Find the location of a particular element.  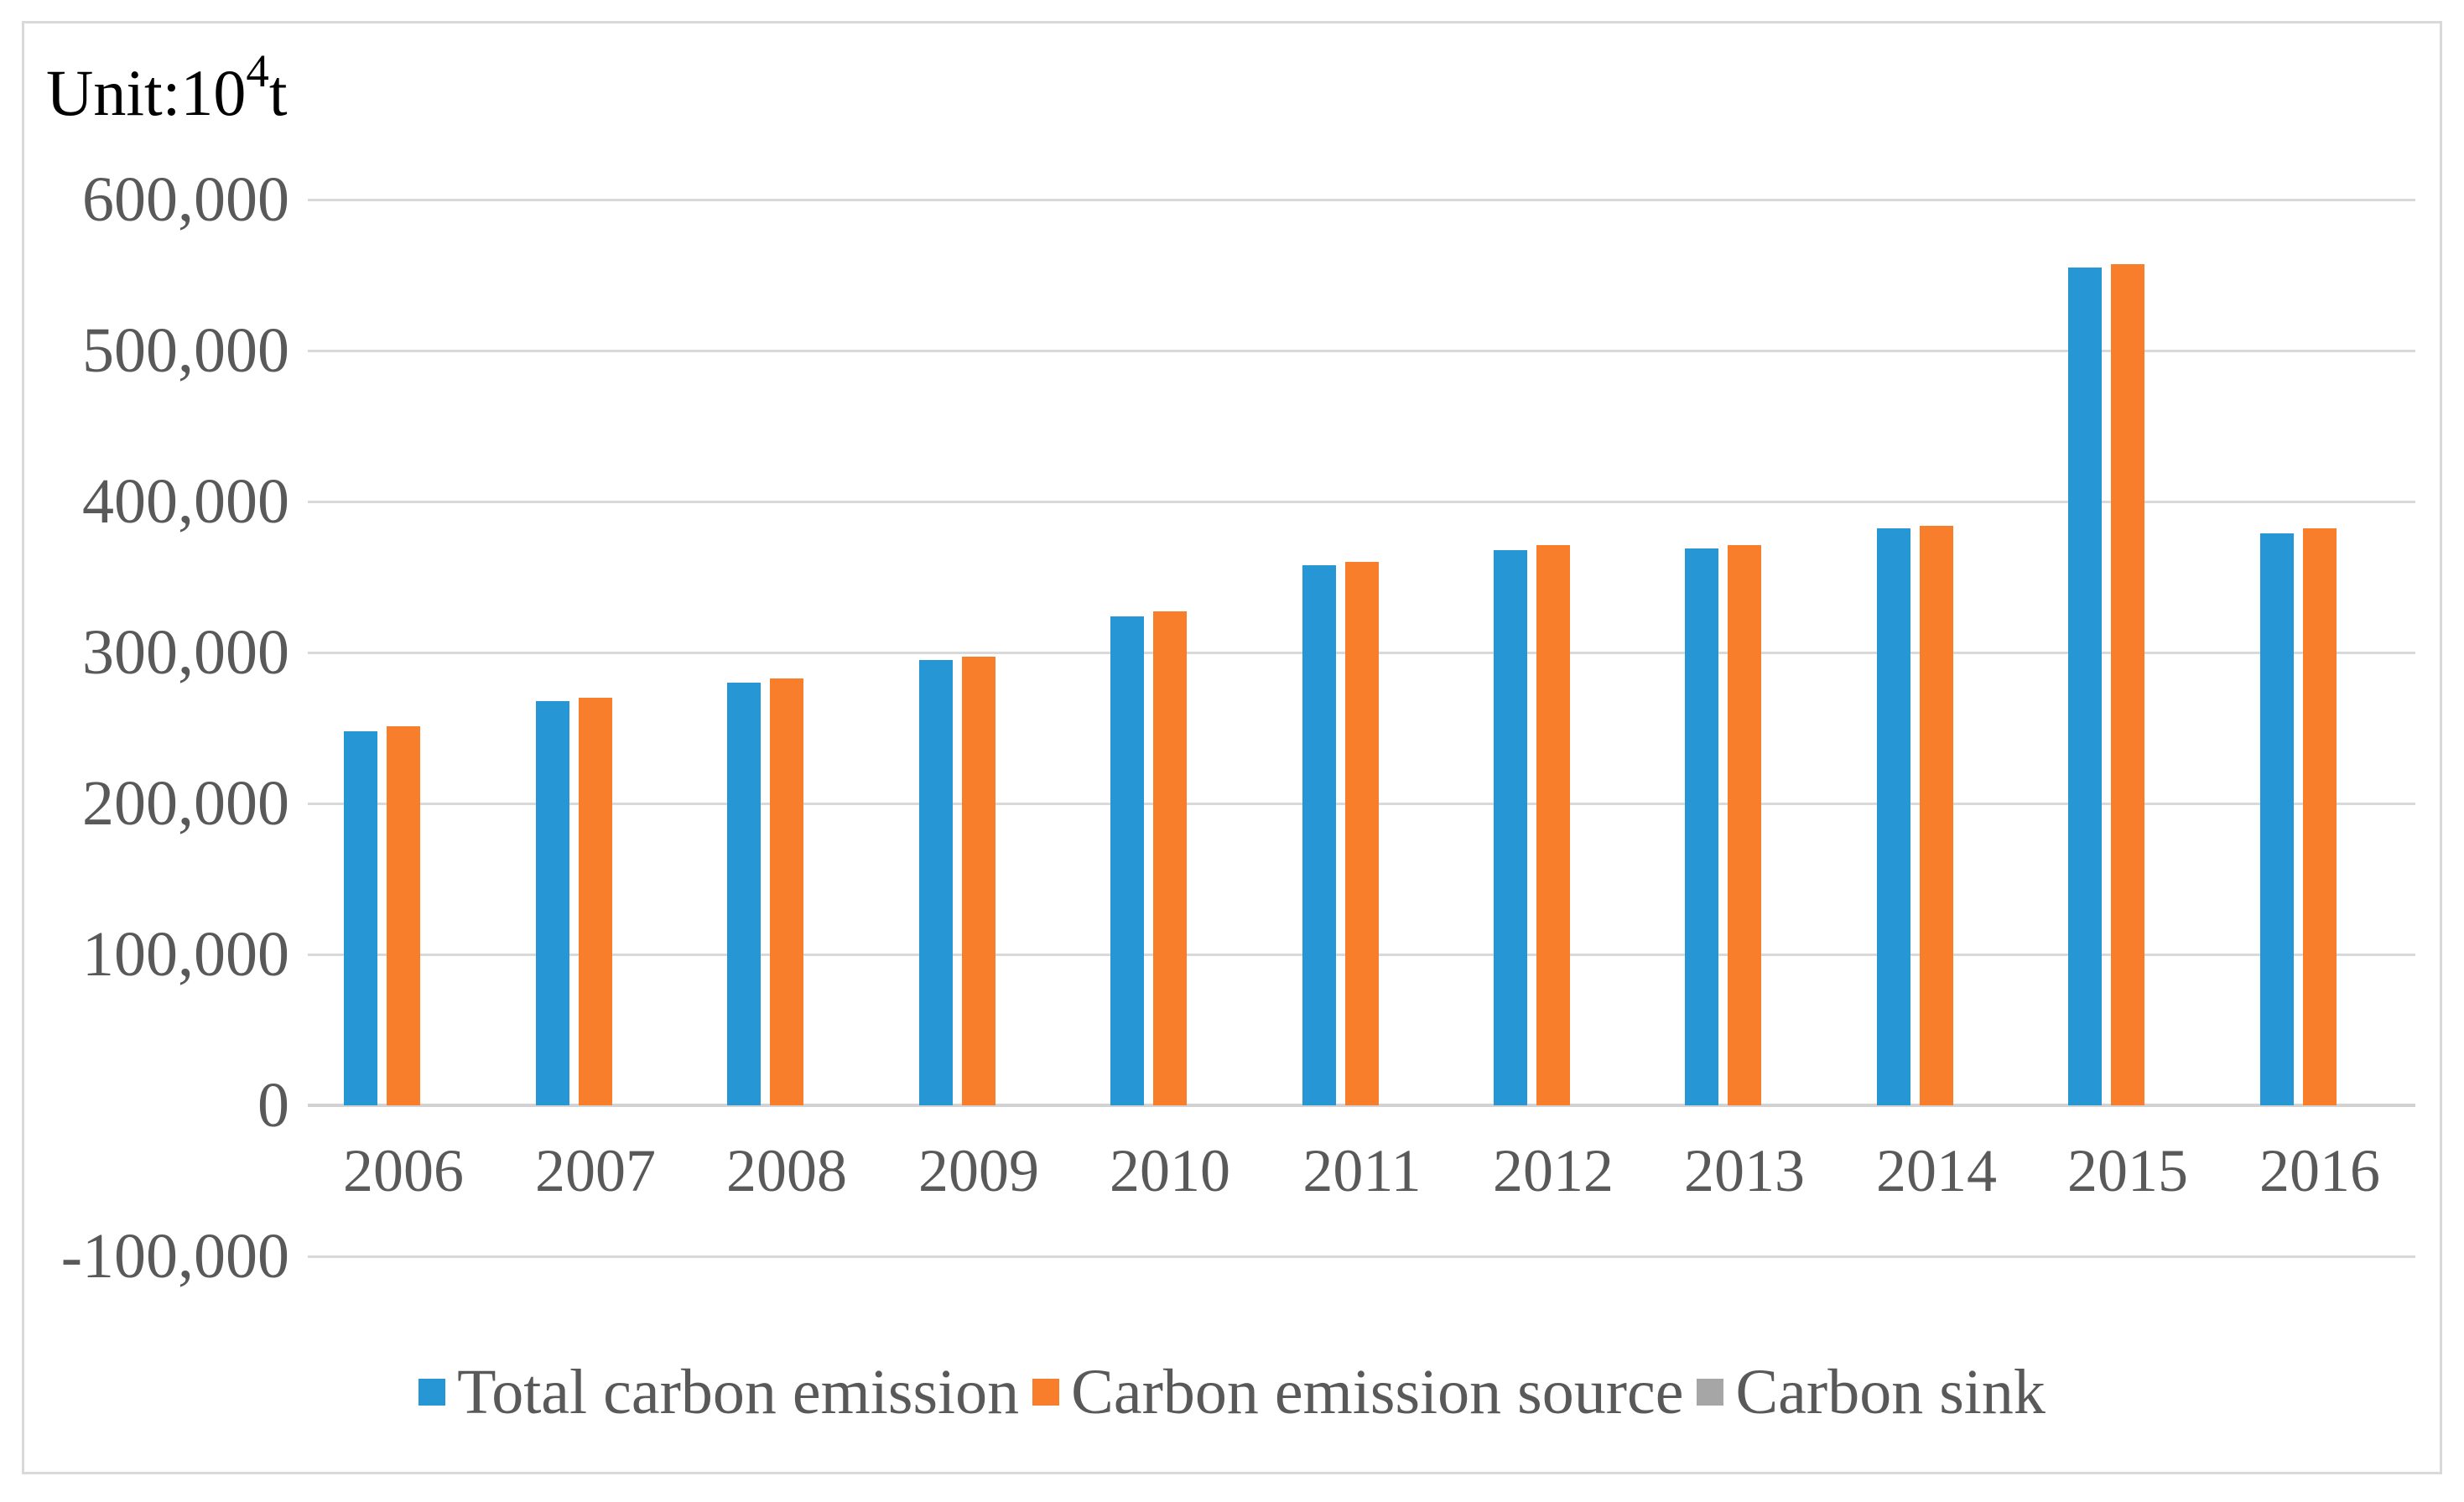

x-axis-label-2008: 2008 is located at coordinates (786, 1170).